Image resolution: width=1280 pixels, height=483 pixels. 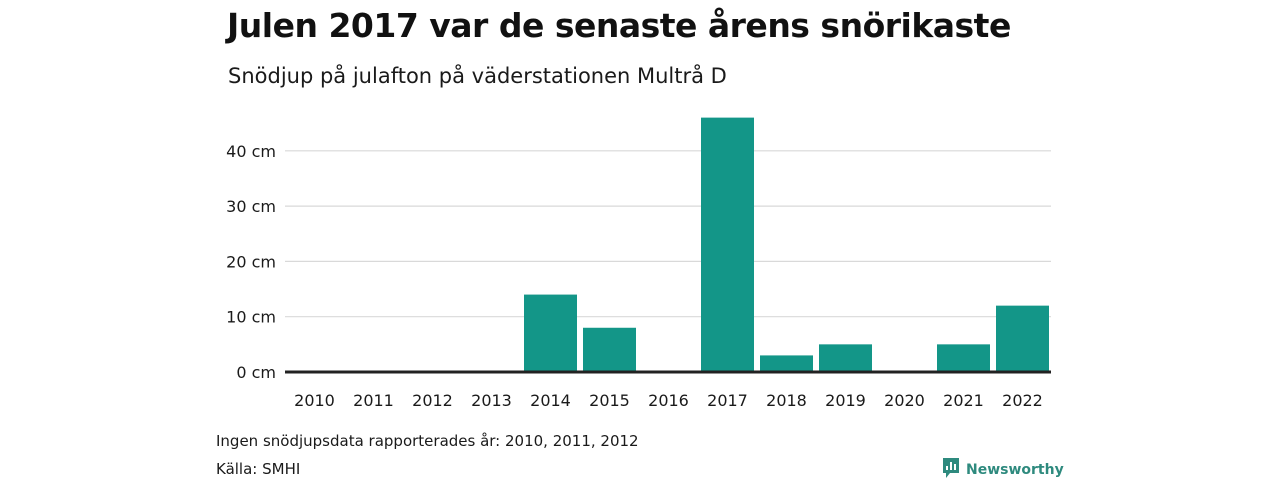 I want to click on x-tick-label: 2018, so click(x=786, y=400).